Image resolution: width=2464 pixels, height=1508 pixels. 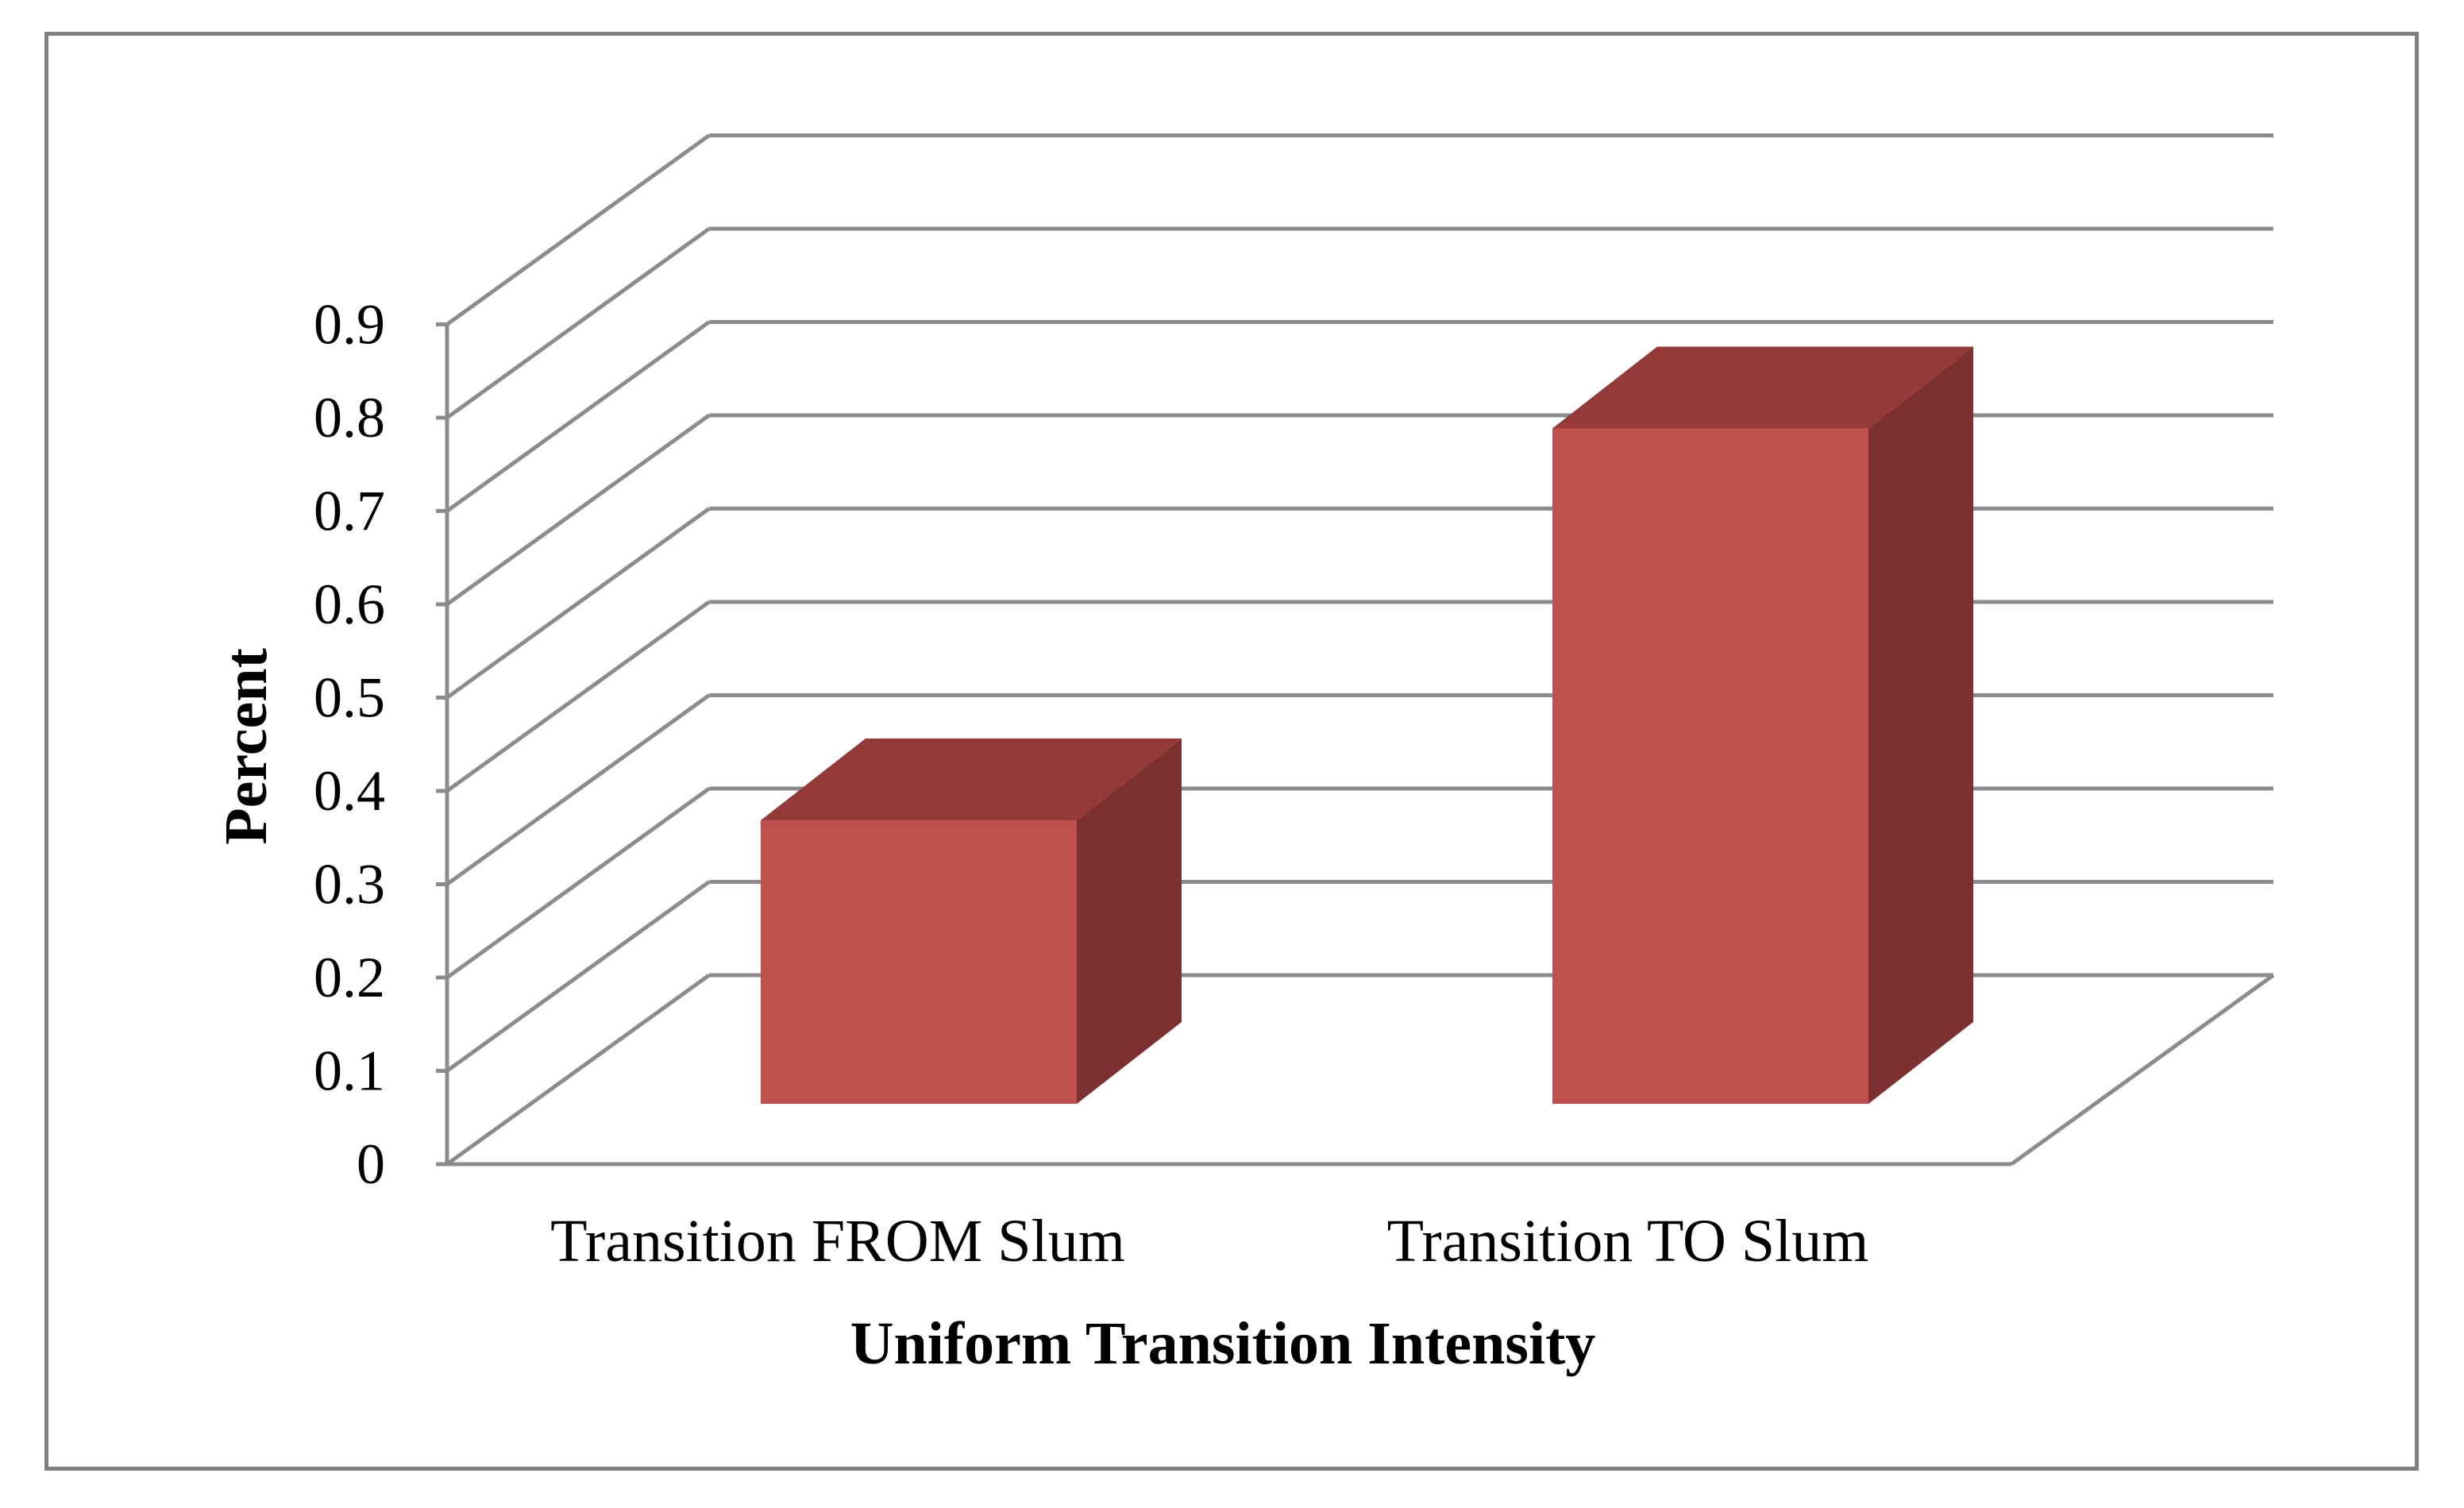 I want to click on y-tick-label: 0.1, so click(x=349, y=1071).